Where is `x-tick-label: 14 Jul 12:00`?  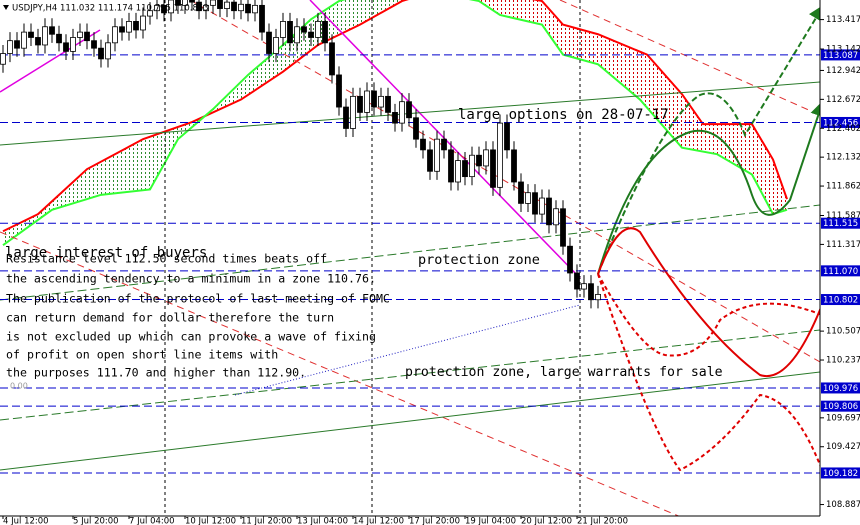
x-tick-label: 14 Jul 12:00 is located at coordinates (378, 521).